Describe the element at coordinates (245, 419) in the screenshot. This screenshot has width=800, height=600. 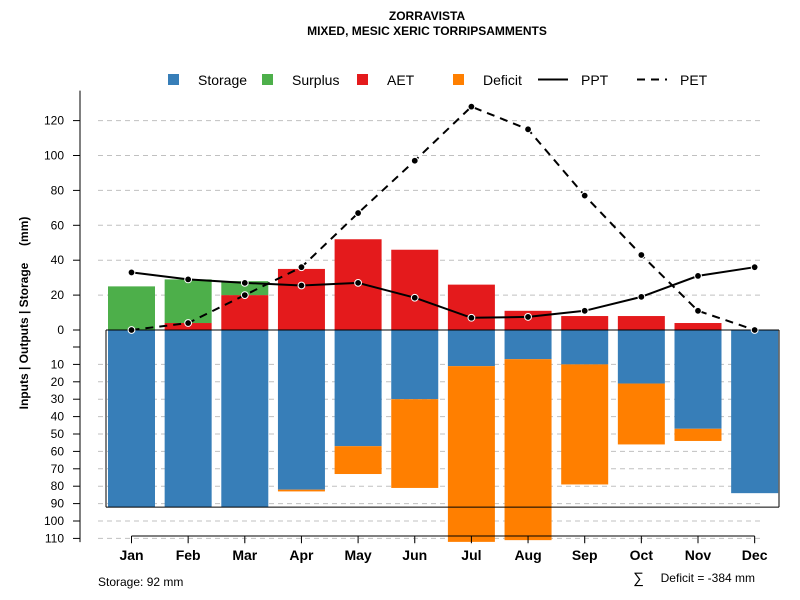
I see `bar-storage-Mar` at that location.